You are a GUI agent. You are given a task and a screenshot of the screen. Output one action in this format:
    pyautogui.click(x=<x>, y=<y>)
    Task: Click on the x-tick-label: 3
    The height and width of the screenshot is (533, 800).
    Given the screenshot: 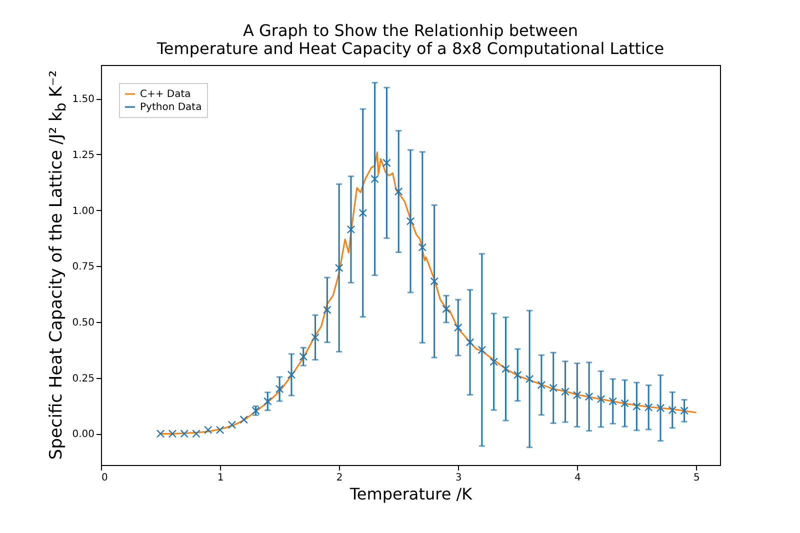 What is the action you would take?
    pyautogui.click(x=458, y=478)
    